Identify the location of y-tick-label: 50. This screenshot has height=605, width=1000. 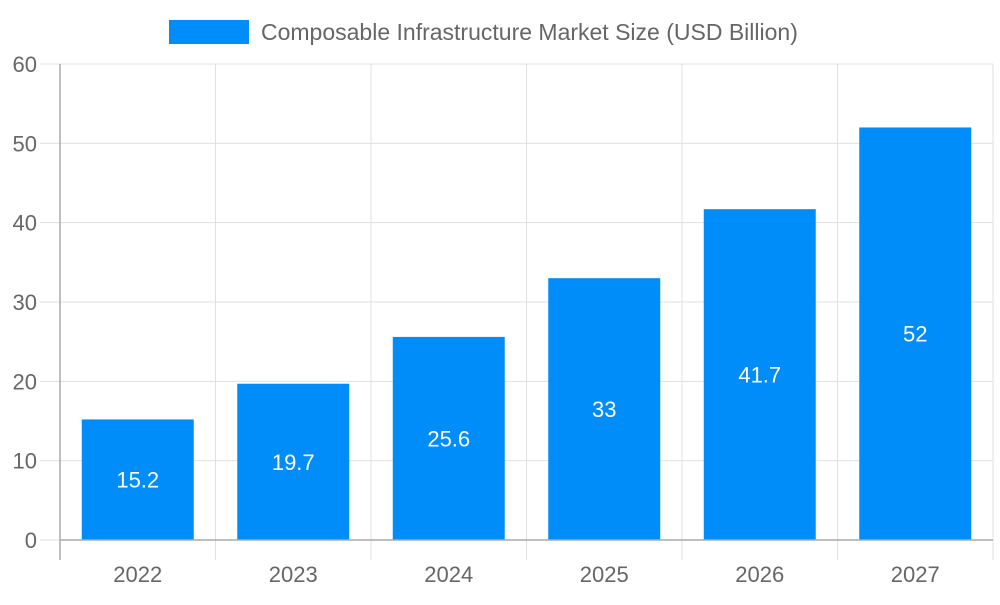
(25, 143).